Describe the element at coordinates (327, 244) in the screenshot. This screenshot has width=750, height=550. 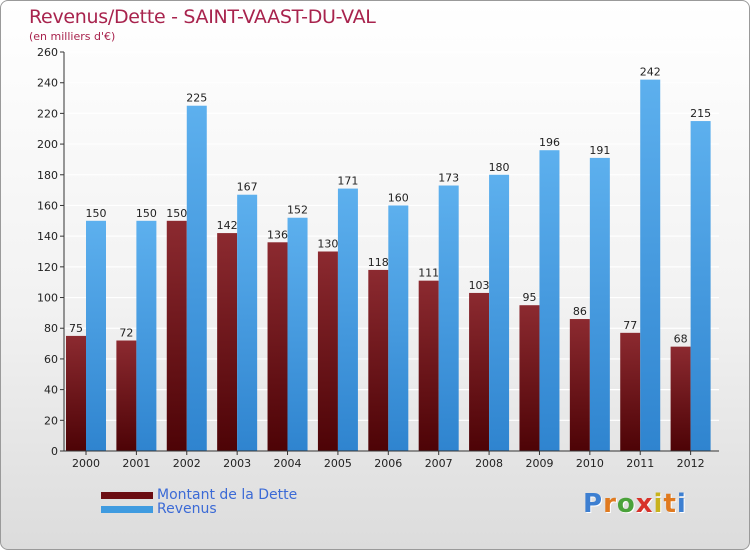
I see `data-label: 130` at that location.